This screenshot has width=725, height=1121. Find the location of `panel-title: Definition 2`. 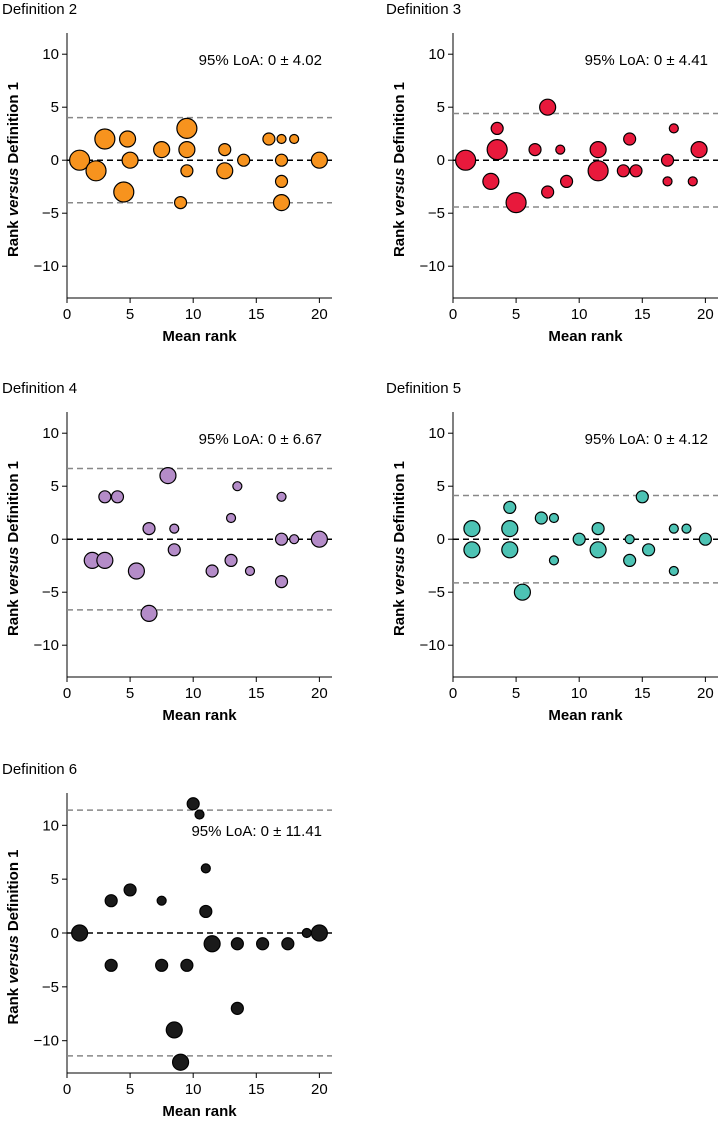

panel-title: Definition 2 is located at coordinates (39, 9).